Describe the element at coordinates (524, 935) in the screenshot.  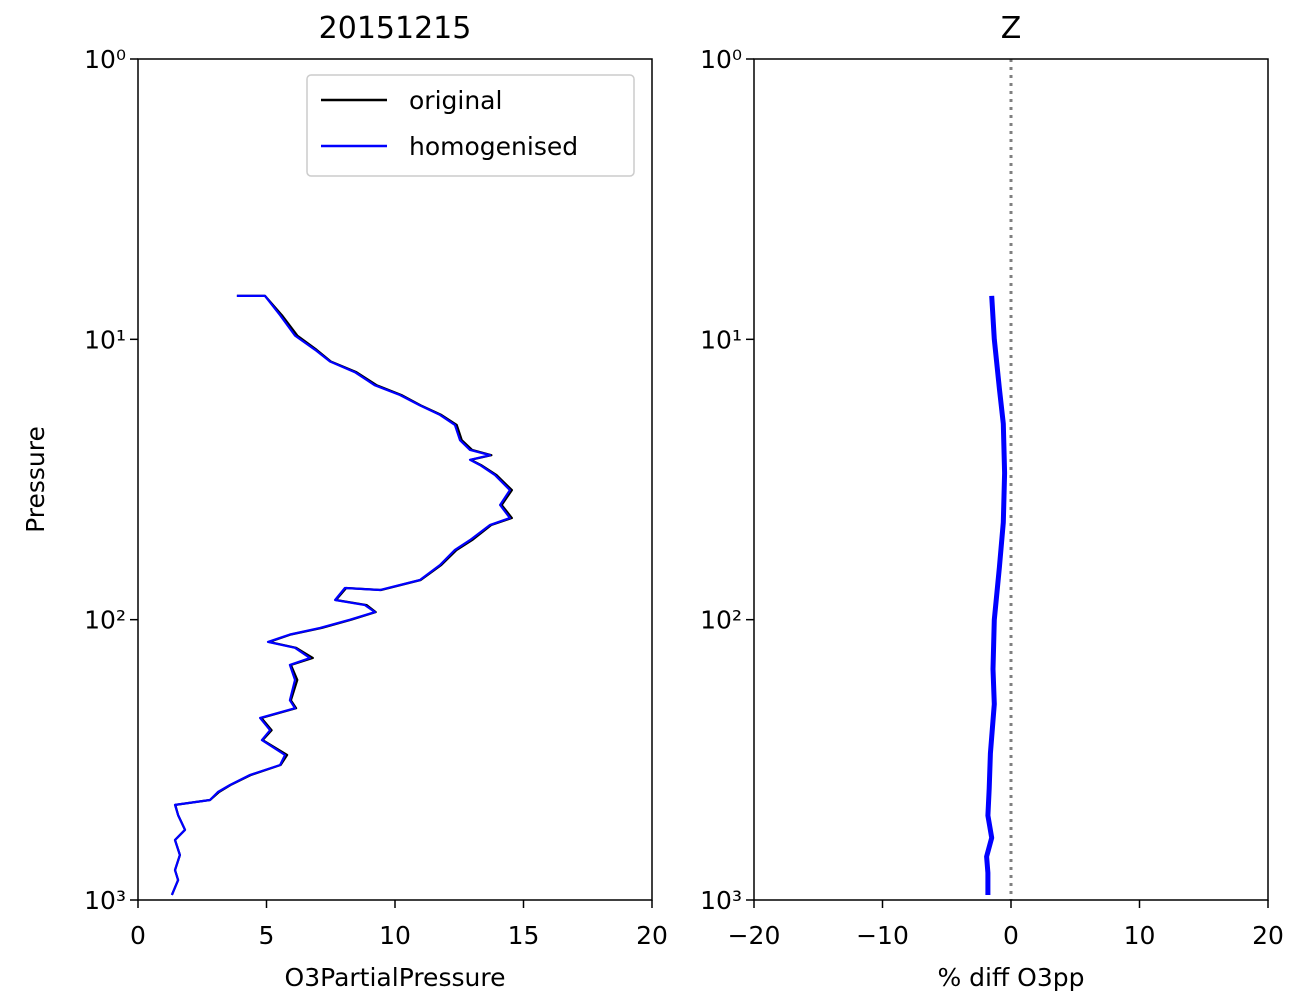
I see `x-tick-label: 15` at that location.